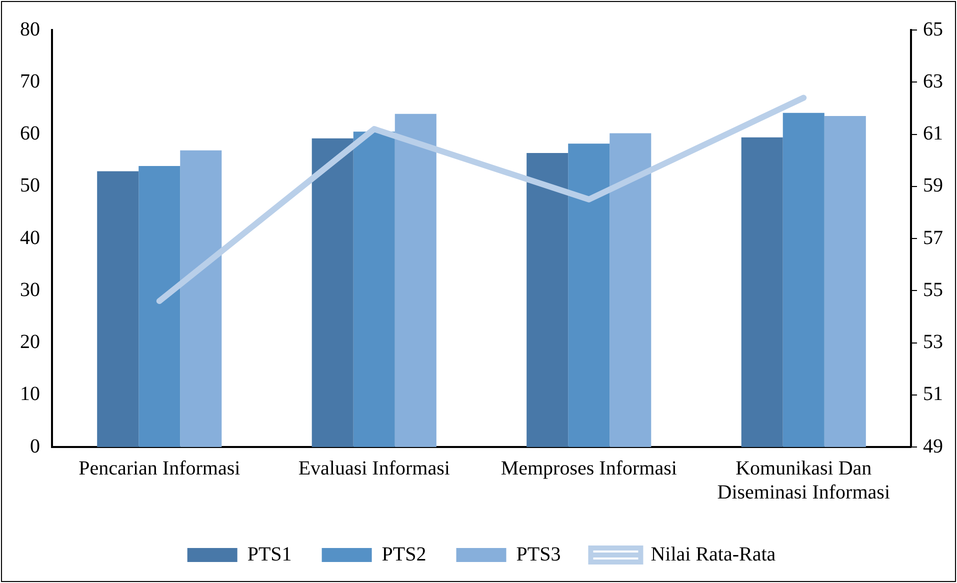 This screenshot has height=583, width=957. What do you see at coordinates (933, 237) in the screenshot?
I see `y2-tick-label: 57` at bounding box center [933, 237].